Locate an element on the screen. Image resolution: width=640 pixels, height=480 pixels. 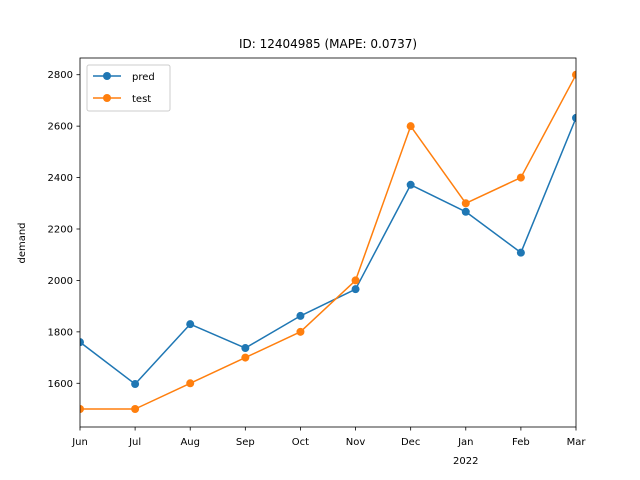
x-tick-label: Aug is located at coordinates (190, 442).